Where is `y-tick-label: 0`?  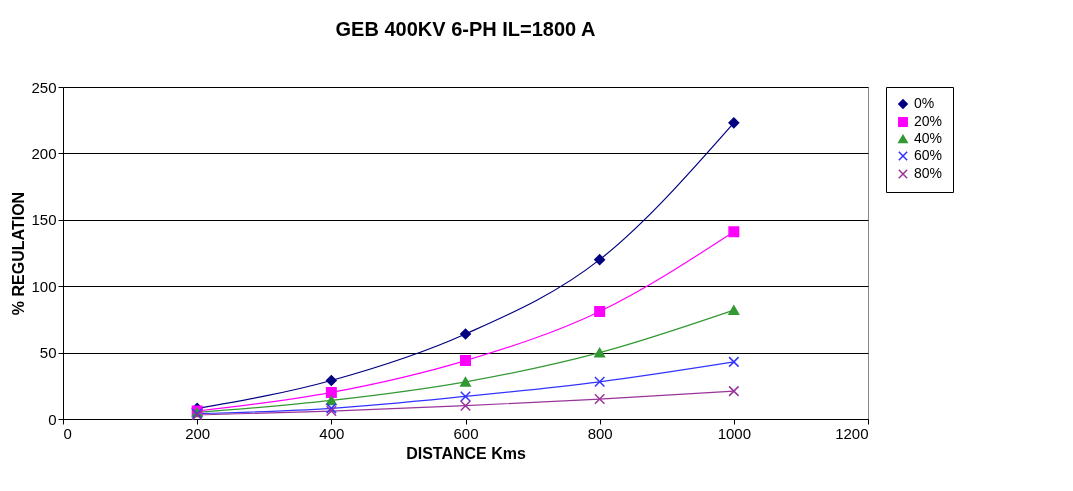 y-tick-label: 0 is located at coordinates (52, 419).